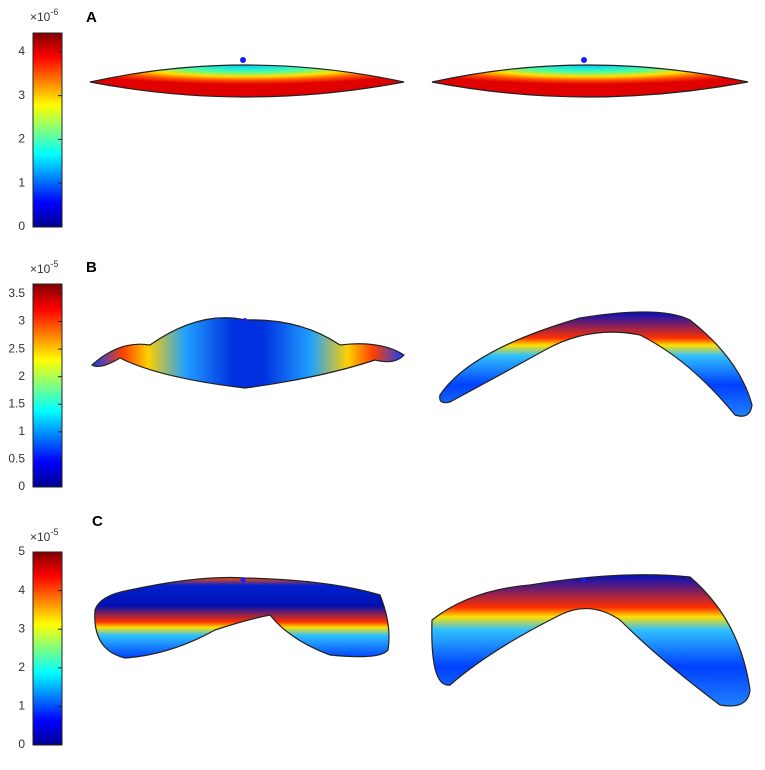 The image size is (765, 770). What do you see at coordinates (248, 353) in the screenshot?
I see `shape-b-left` at bounding box center [248, 353].